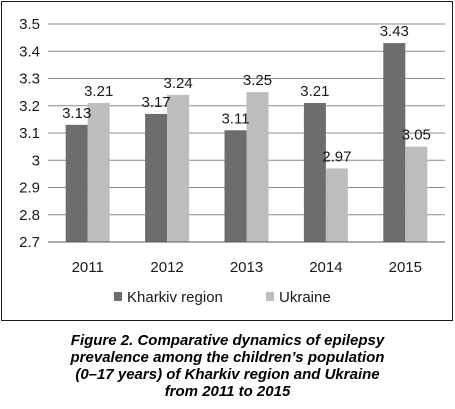  I want to click on x-tick-label: 2011, so click(88, 267).